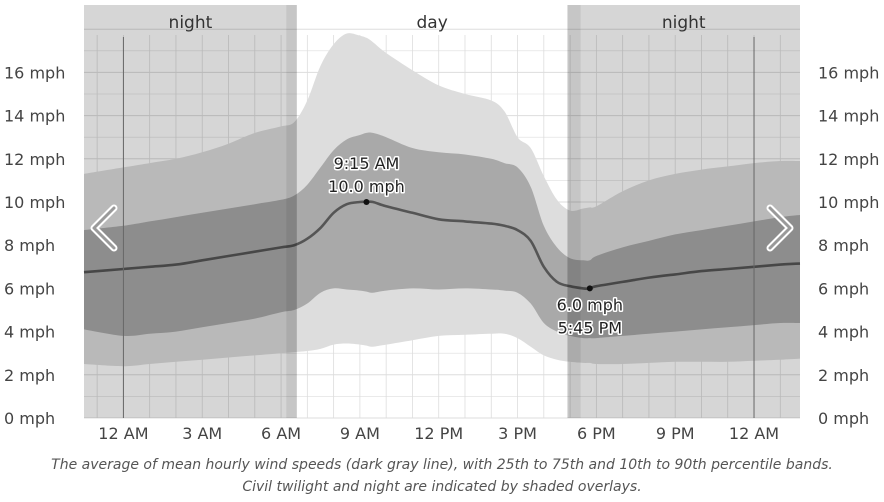 The height and width of the screenshot is (502, 884). I want to click on x-axis: 12 AM 3 AM 6 AM 9 AM 12 PM 3 PM 6 PM 9 PM 12 AM, so click(438, 433).